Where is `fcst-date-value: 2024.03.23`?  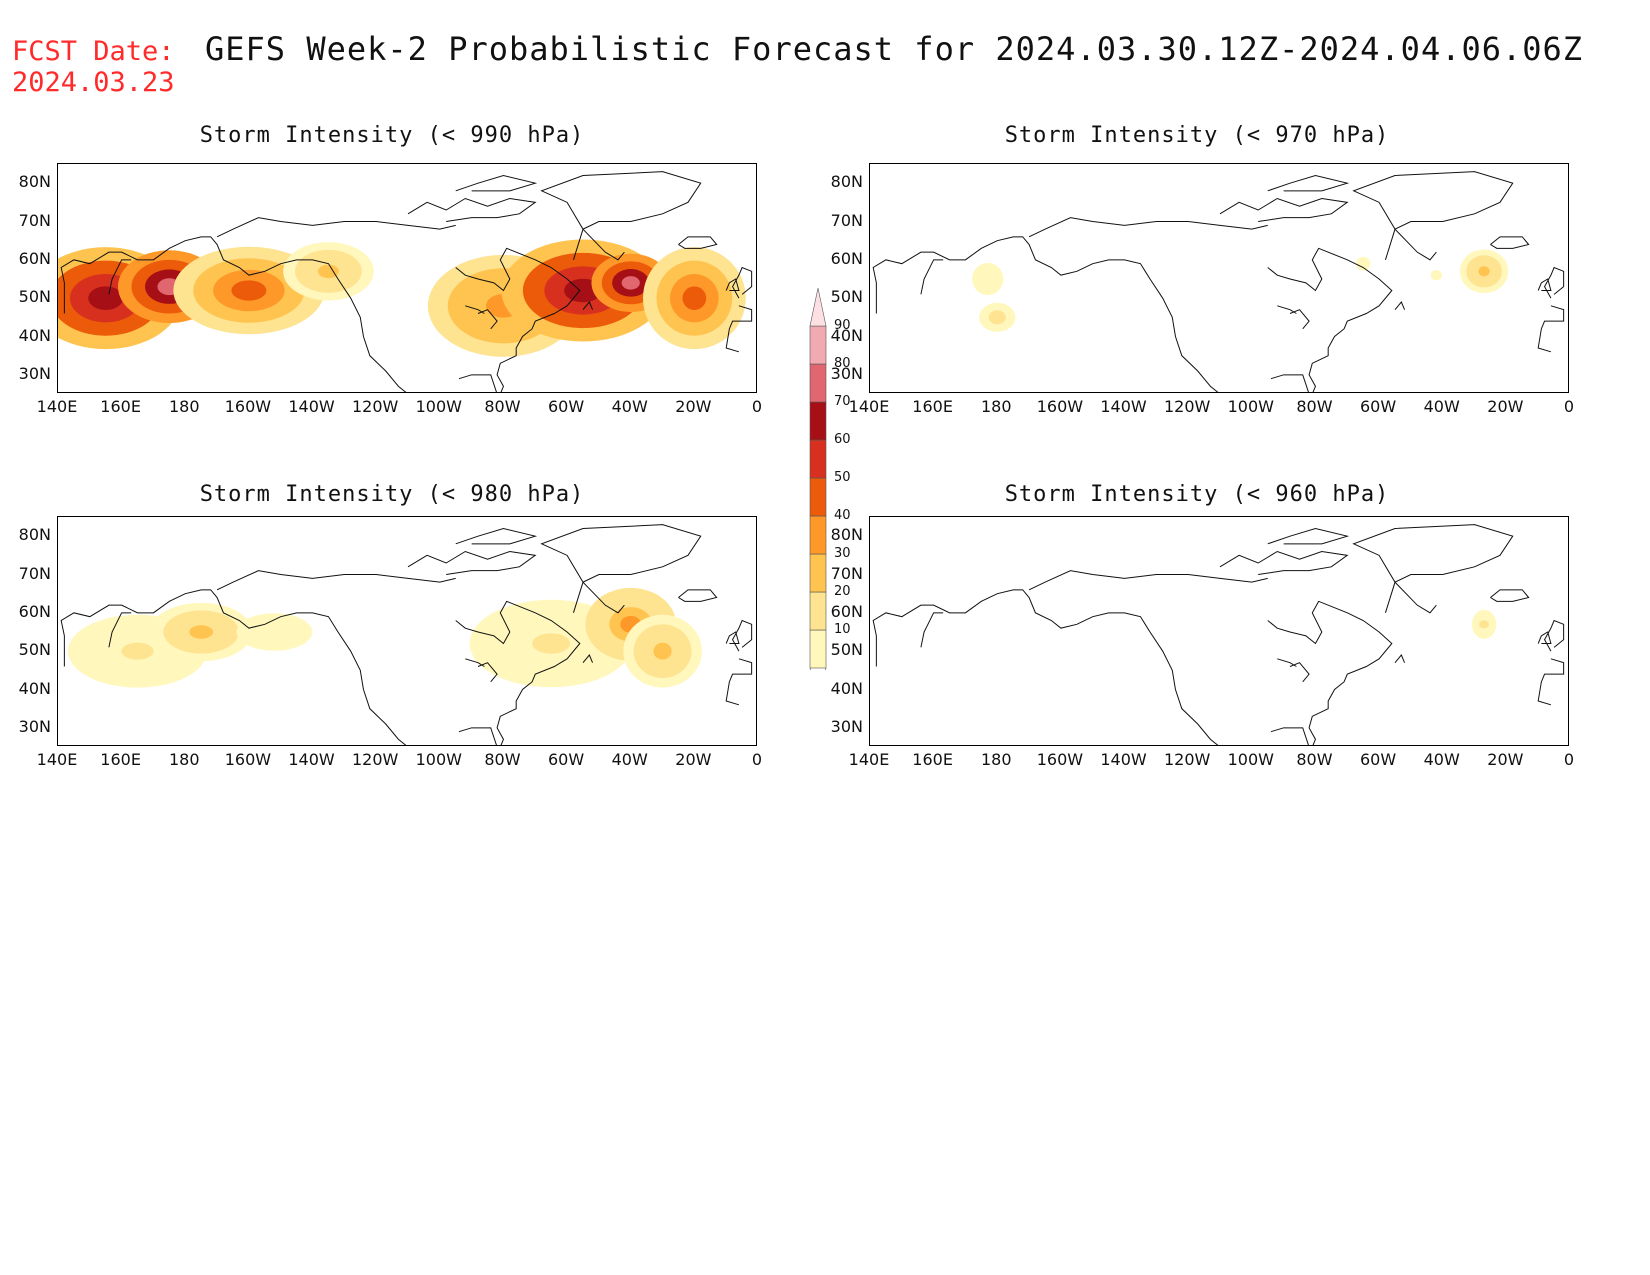
fcst-date-value: 2024.03.23 is located at coordinates (93, 82).